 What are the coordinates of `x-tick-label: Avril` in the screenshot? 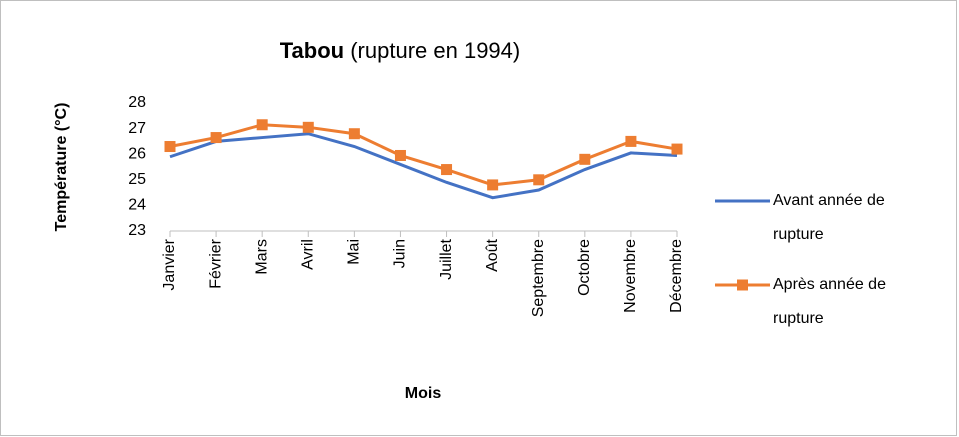 It's located at (307, 254).